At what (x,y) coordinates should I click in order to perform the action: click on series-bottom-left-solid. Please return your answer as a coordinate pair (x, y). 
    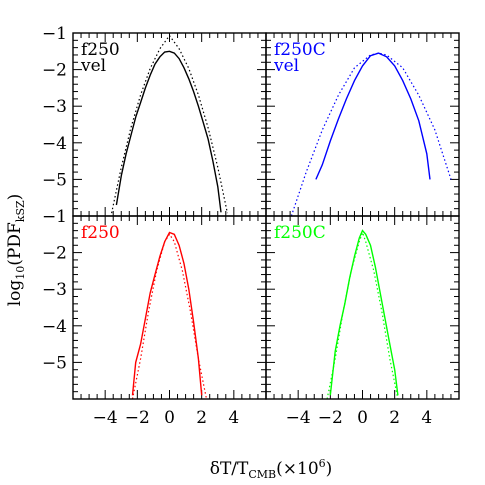
    Looking at the image, I should click on (167, 313).